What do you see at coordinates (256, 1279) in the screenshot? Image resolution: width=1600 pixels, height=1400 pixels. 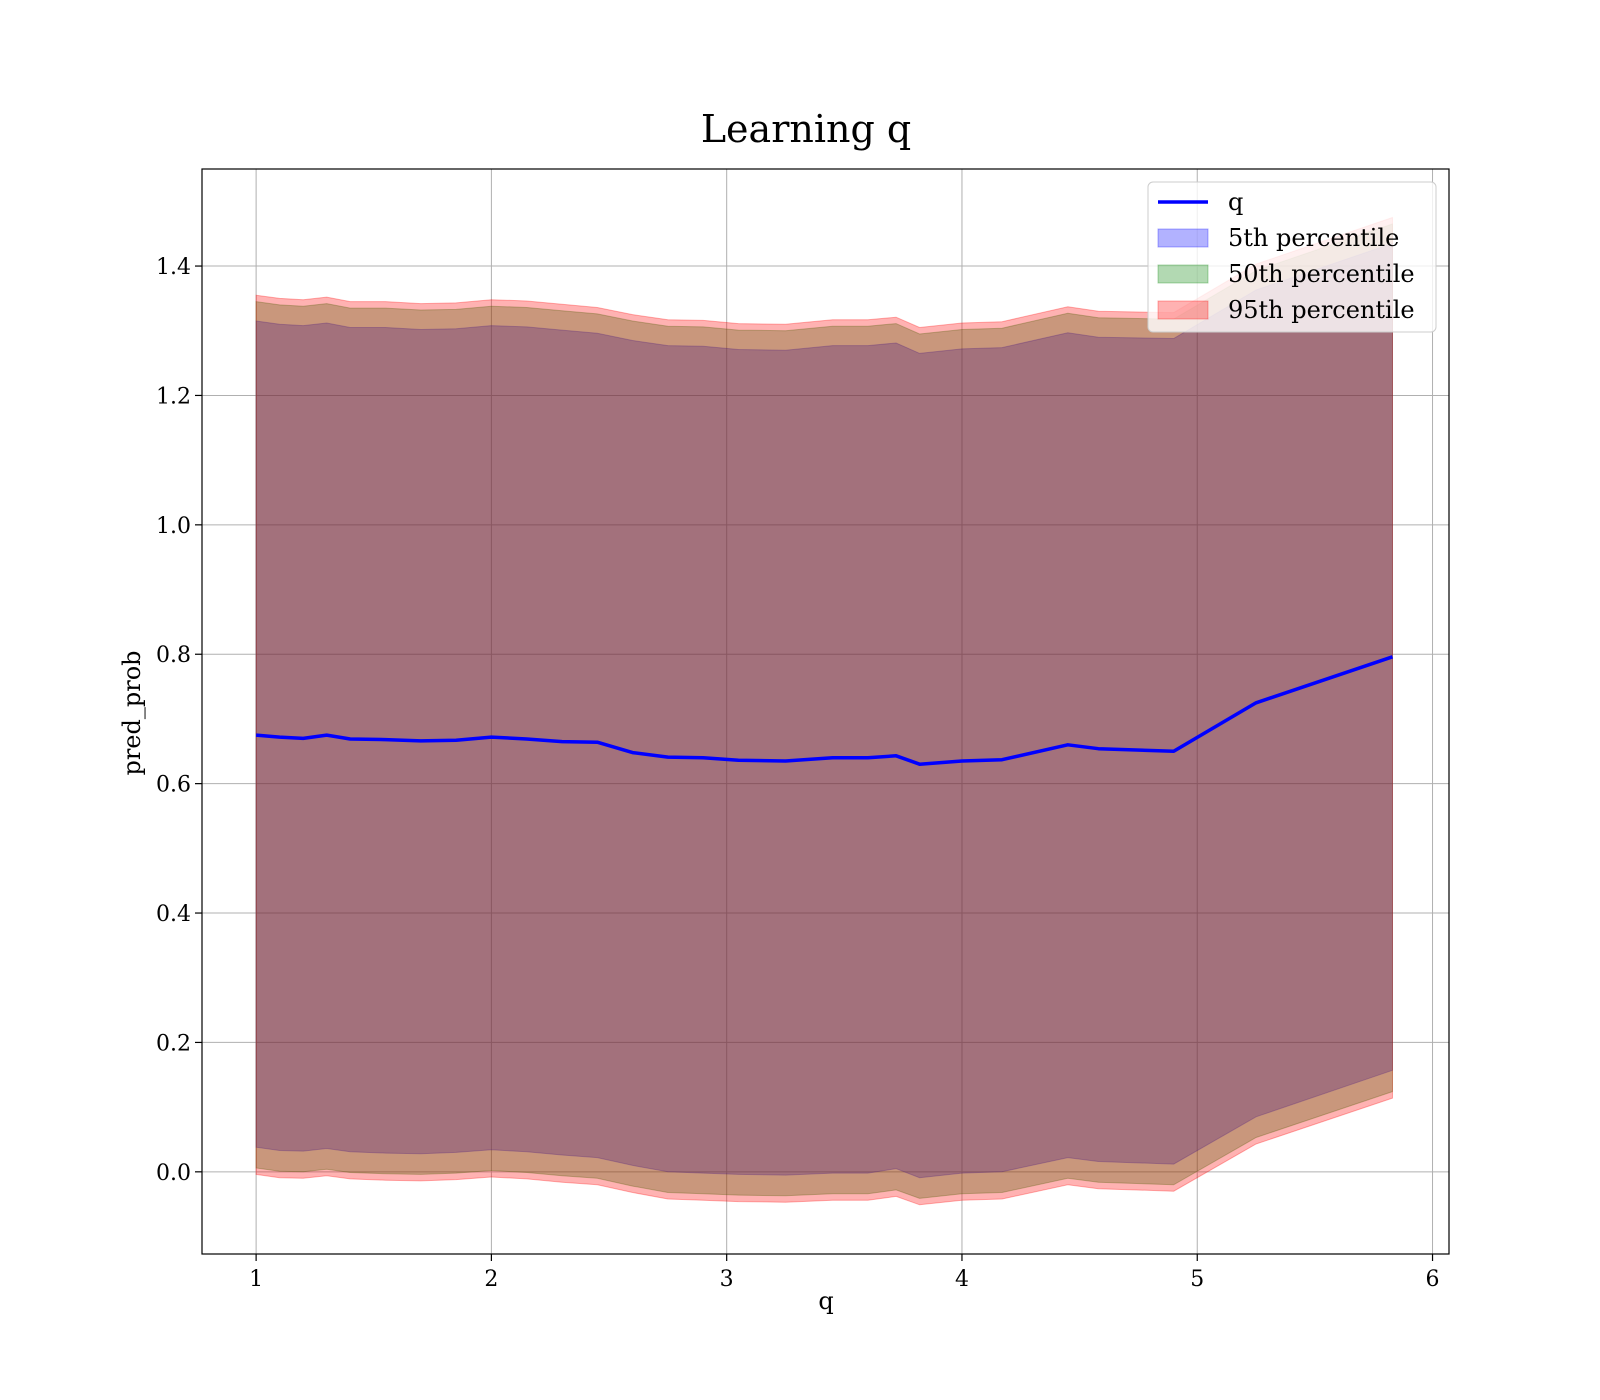 I see `x-tick-label: 1` at bounding box center [256, 1279].